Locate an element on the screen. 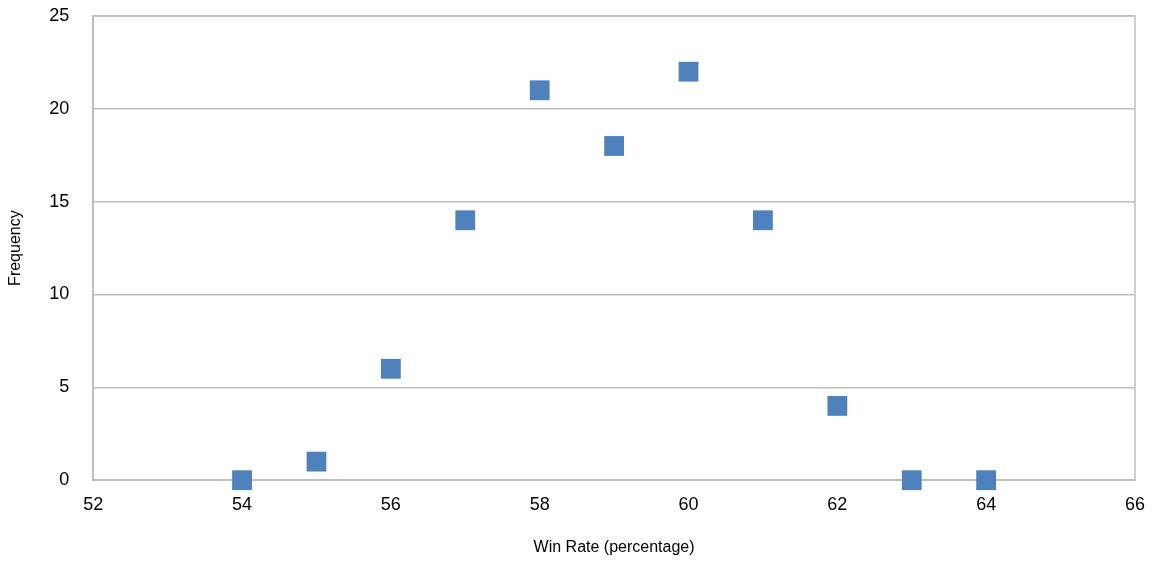  y-tick-label: 25 is located at coordinates (59, 14).